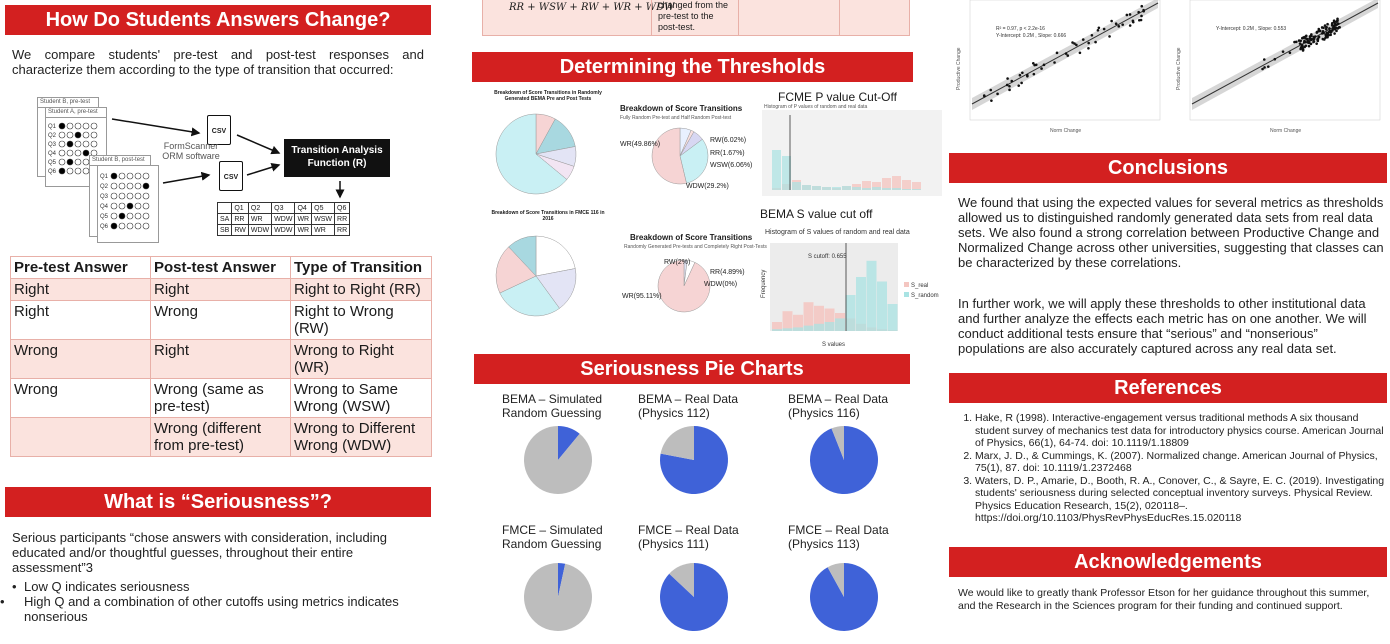  What do you see at coordinates (727, 272) in the screenshot?
I see `pie-label: RR(4.89%)` at bounding box center [727, 272].